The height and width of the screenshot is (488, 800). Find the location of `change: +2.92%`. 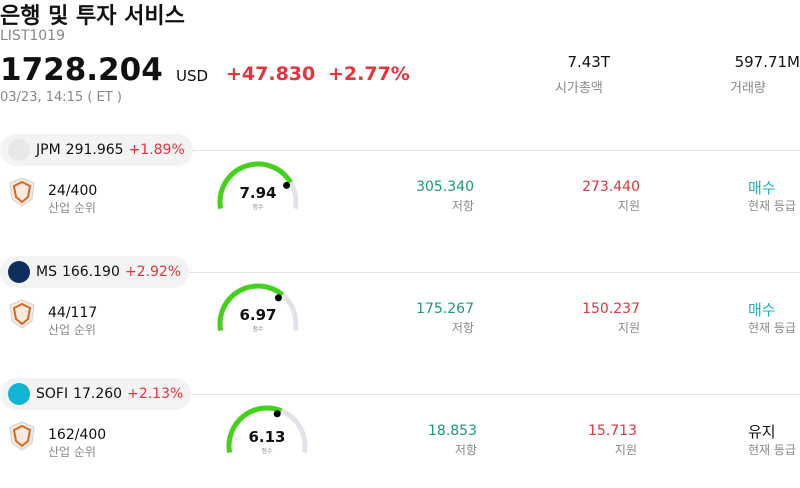

change: +2.92% is located at coordinates (153, 272).